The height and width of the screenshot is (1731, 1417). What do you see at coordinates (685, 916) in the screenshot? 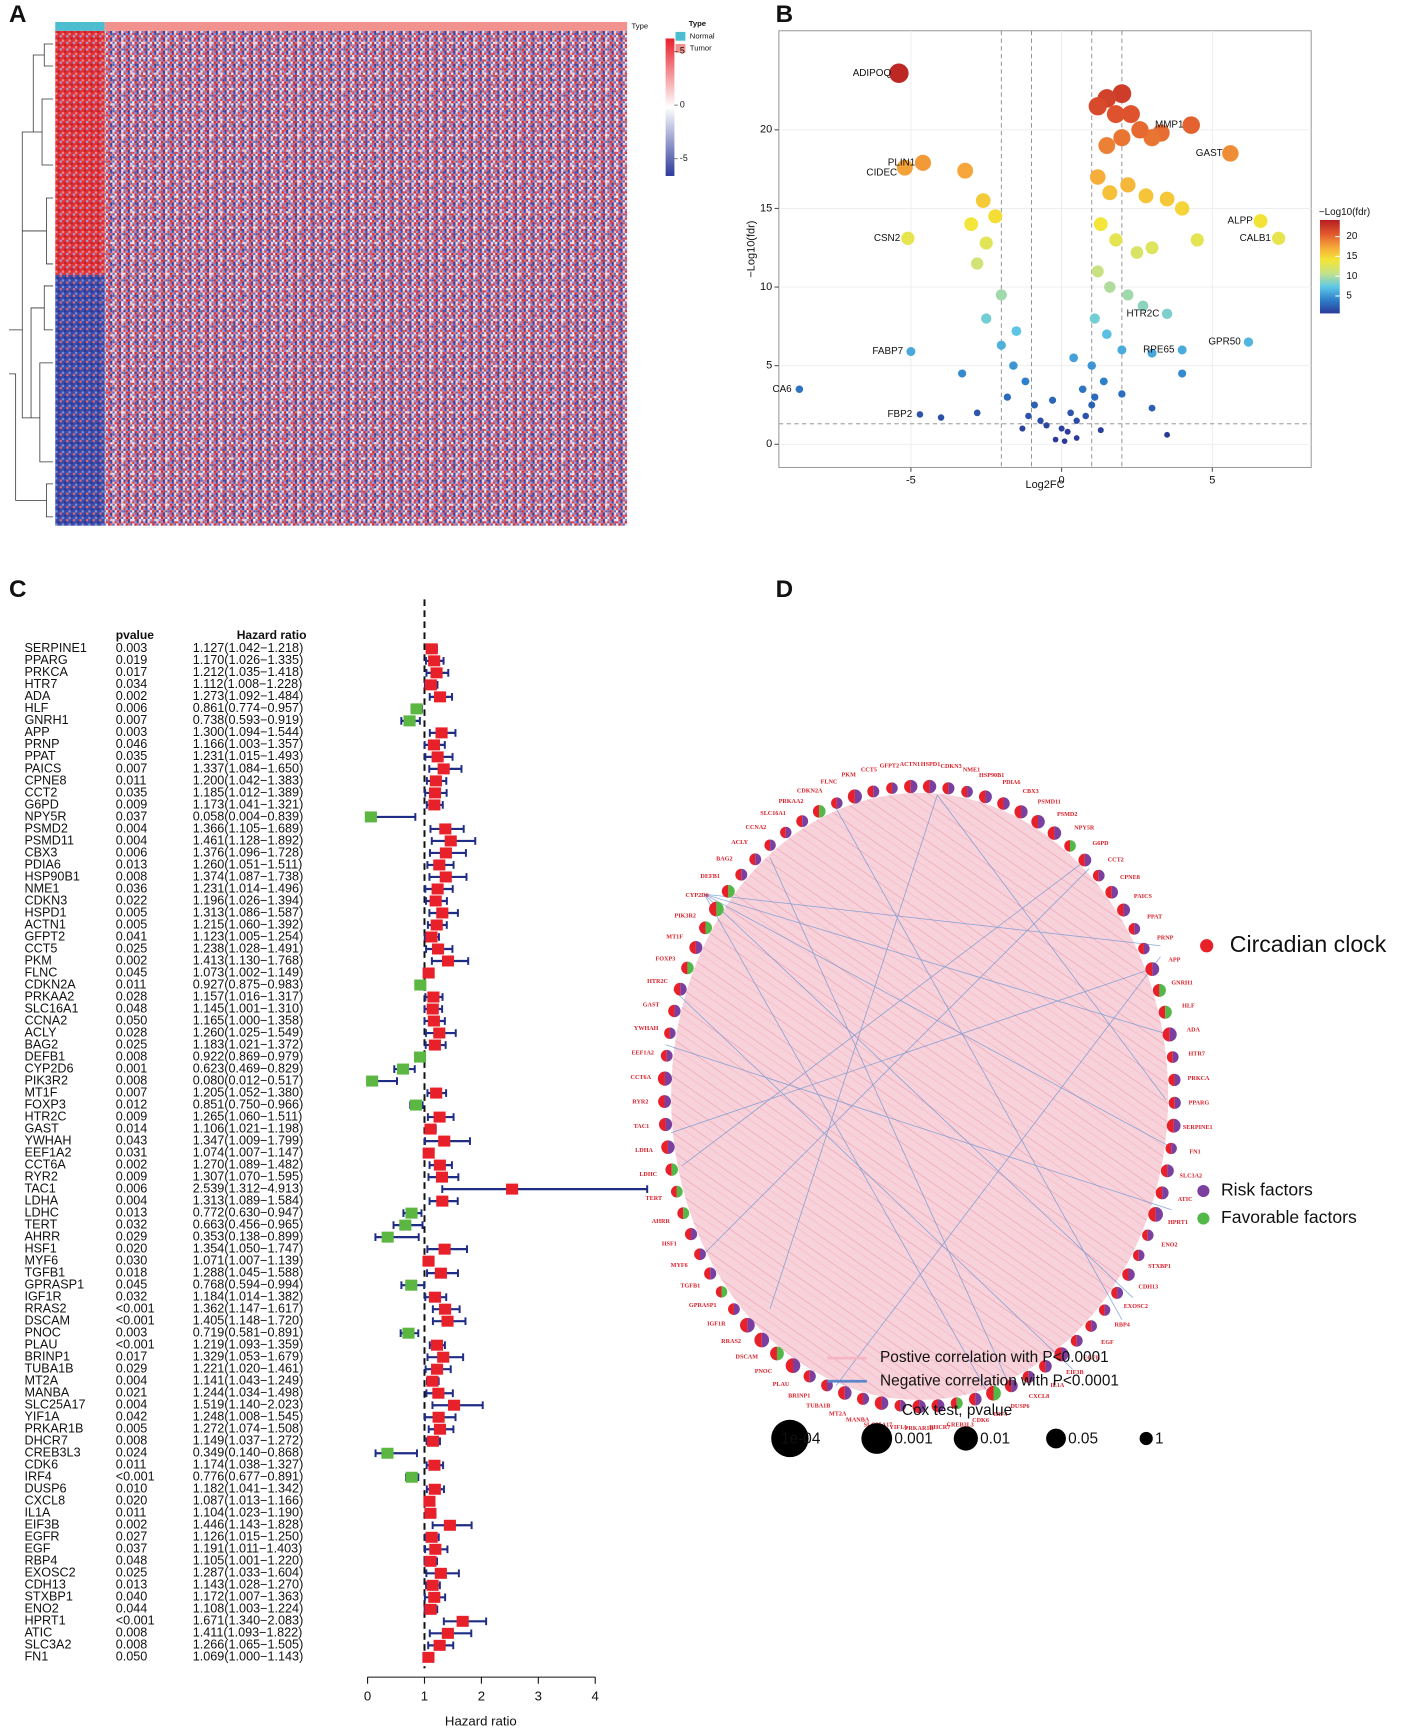
I see `node-label: PIK3R2` at bounding box center [685, 916].